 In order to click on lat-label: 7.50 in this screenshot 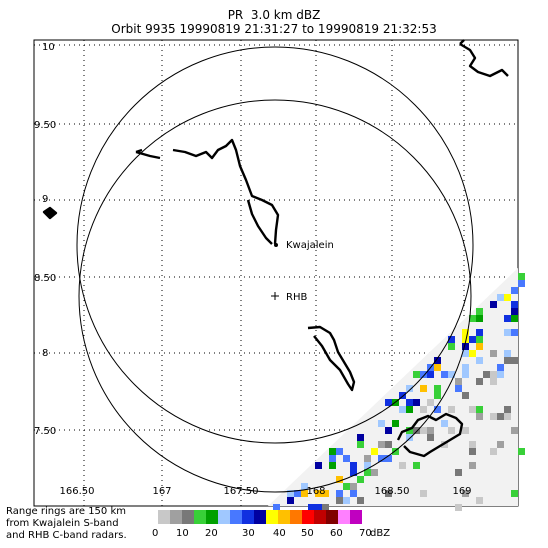, I will do `click(45, 431)`.